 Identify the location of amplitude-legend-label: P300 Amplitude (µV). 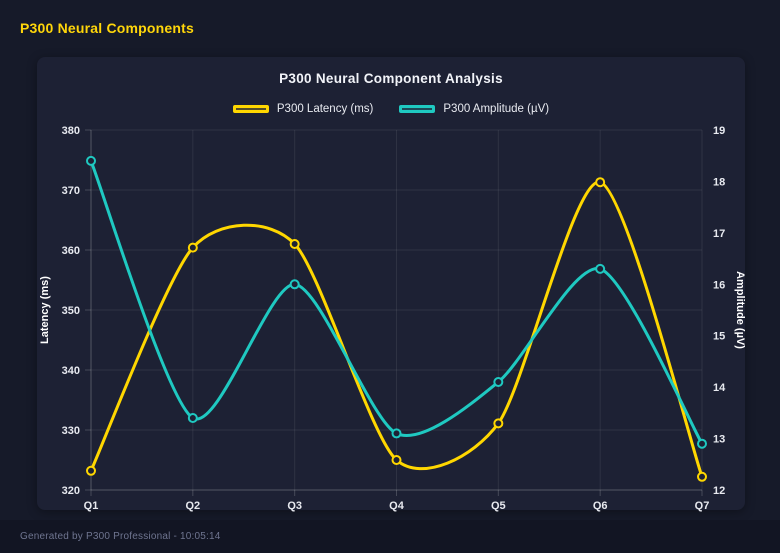
(496, 109).